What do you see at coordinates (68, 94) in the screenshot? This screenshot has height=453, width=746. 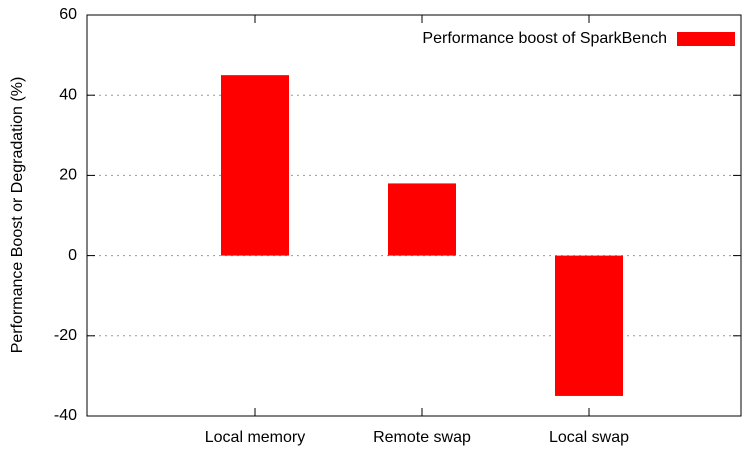 I see `y-tick-label: 40` at bounding box center [68, 94].